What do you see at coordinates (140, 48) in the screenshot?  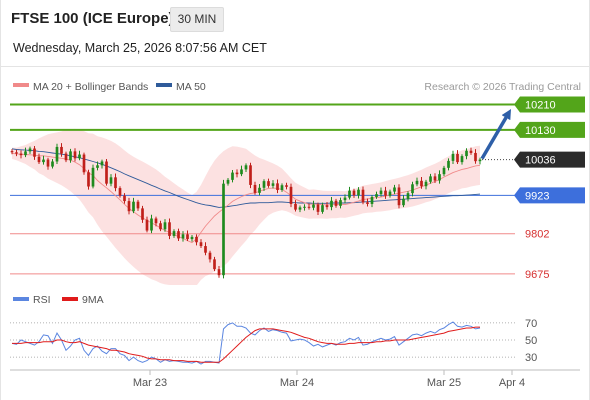 I see `timestamp: Wednesday, March 25, 2026 8:07:56 AM CET` at bounding box center [140, 48].